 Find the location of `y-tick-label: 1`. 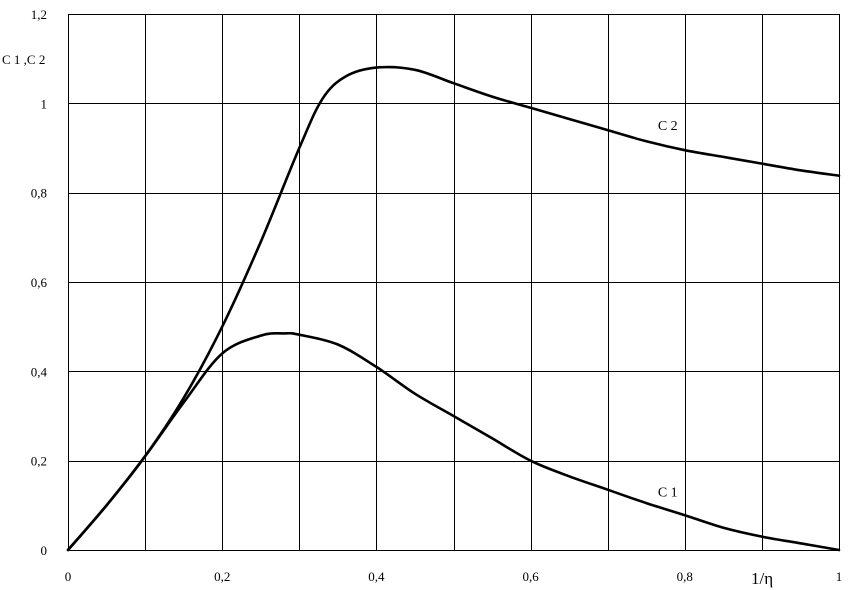

y-tick-label: 1 is located at coordinates (44, 103).